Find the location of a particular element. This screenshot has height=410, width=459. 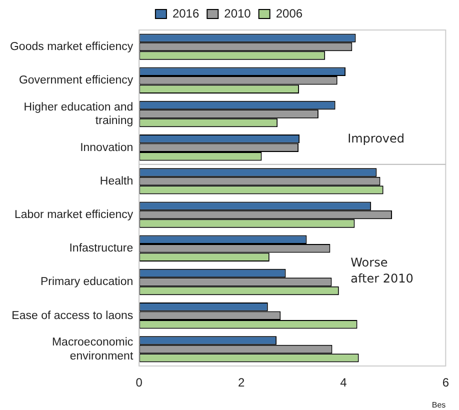

y-tick-label: Ease of access to laons is located at coordinates (73, 316).